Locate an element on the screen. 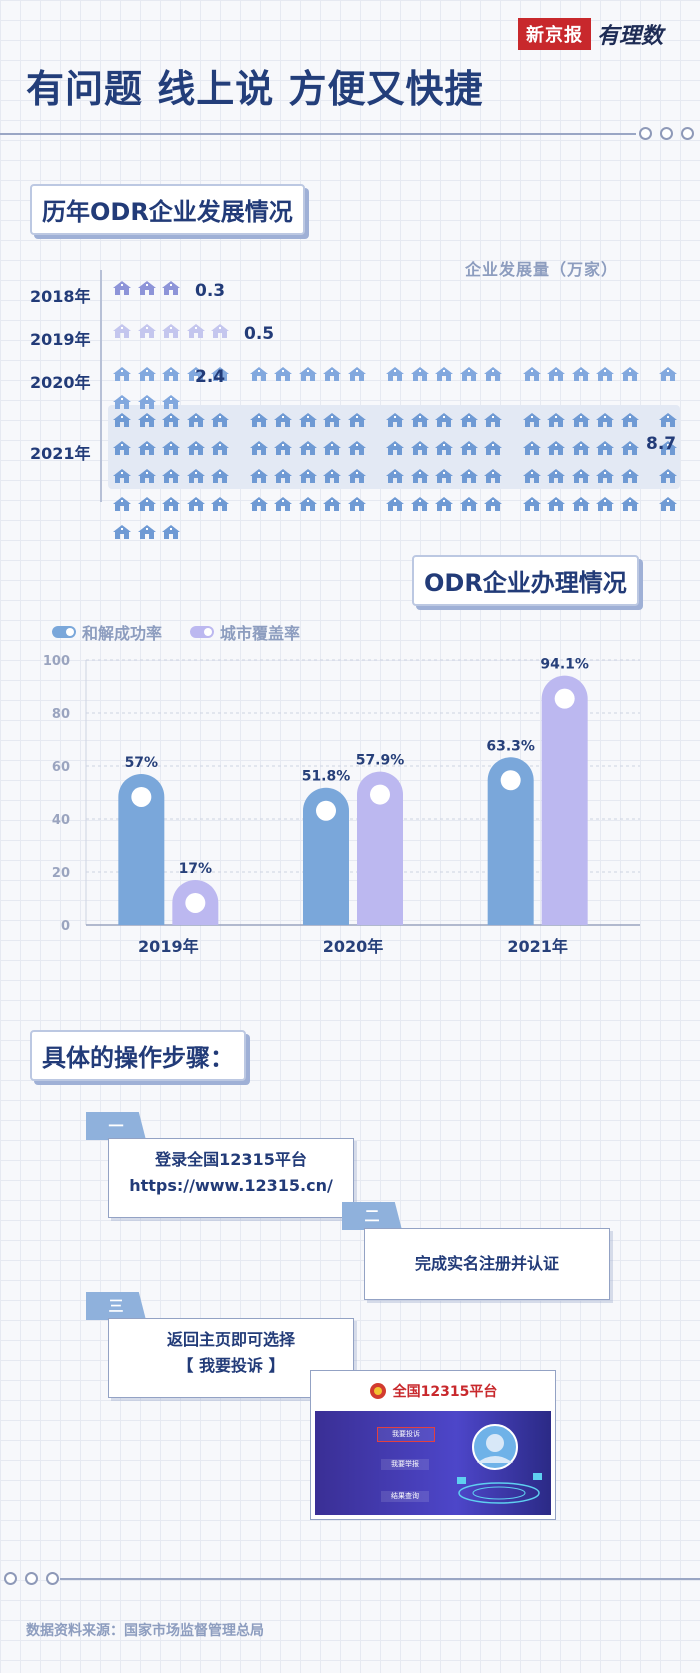 This screenshot has height=1673, width=700. footer-dots is located at coordinates (31, 1578).